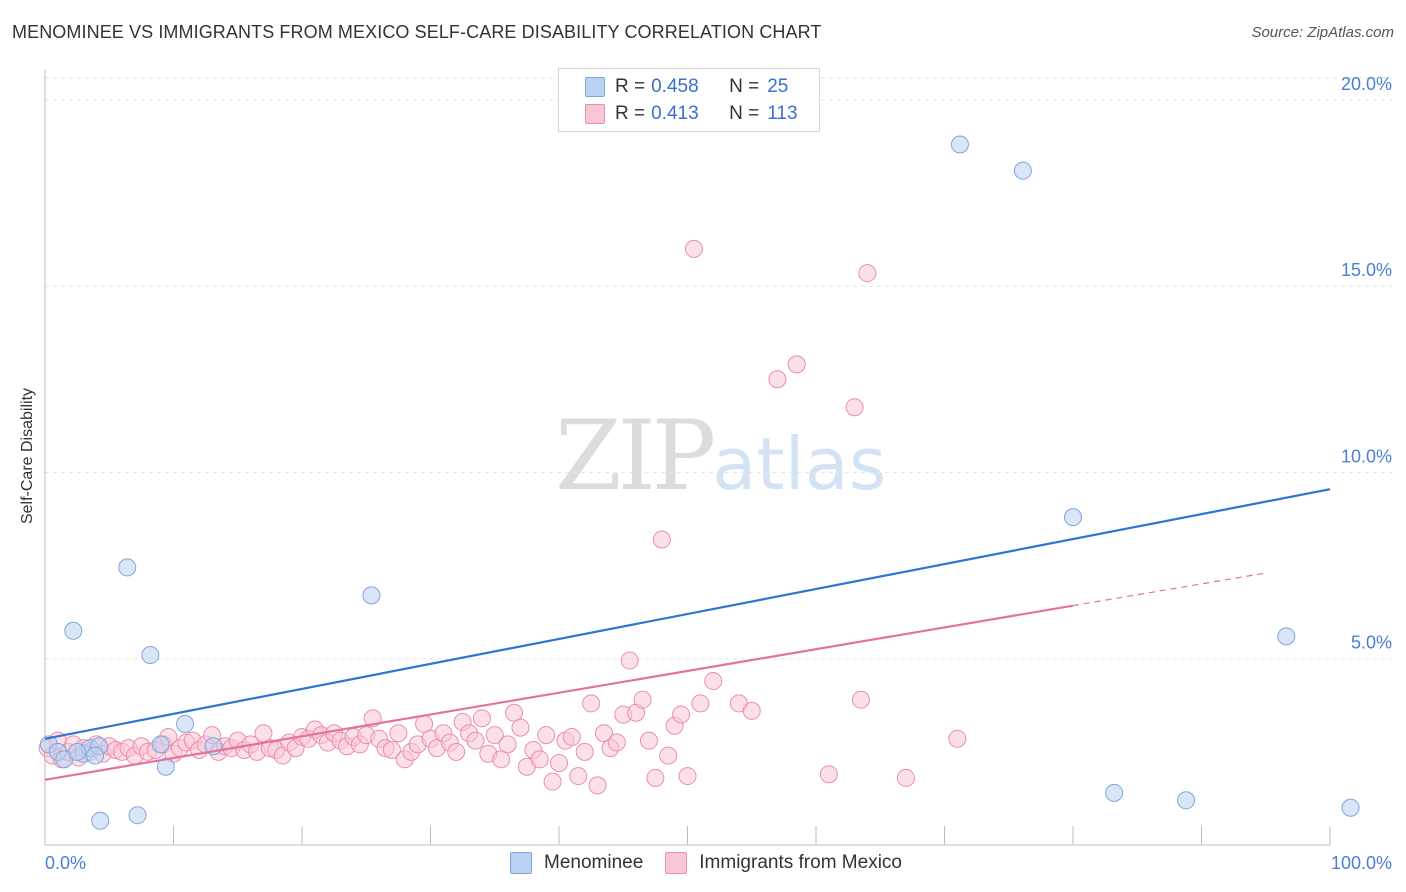  I want to click on legend: Menominee Immigrants from Mexico, so click(717, 863).